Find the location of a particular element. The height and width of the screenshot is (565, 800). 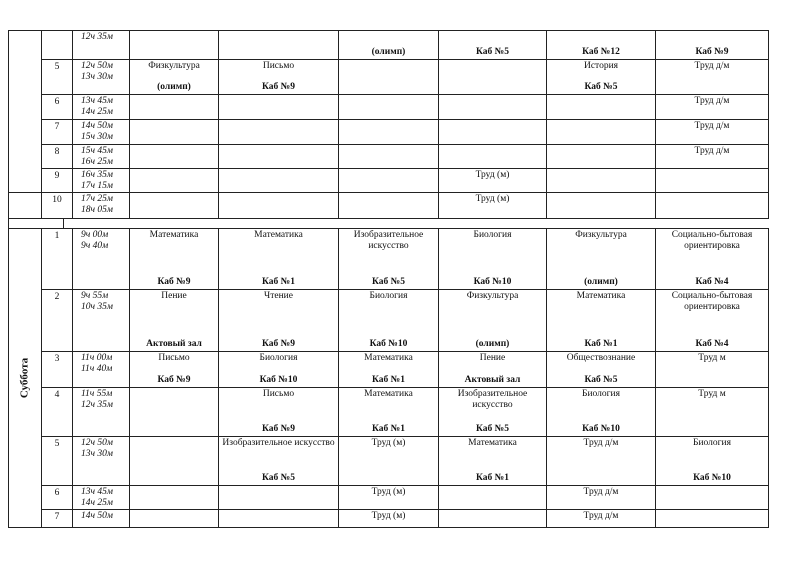

time-line: 13ч 45м is located at coordinates (97, 101).